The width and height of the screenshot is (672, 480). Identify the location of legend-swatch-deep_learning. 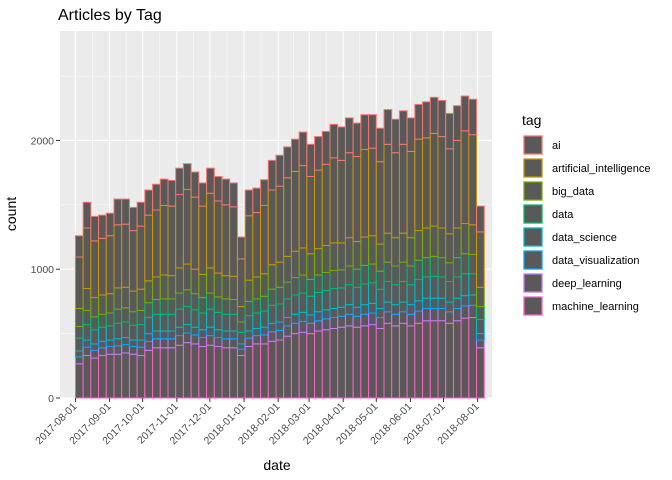
(533, 283).